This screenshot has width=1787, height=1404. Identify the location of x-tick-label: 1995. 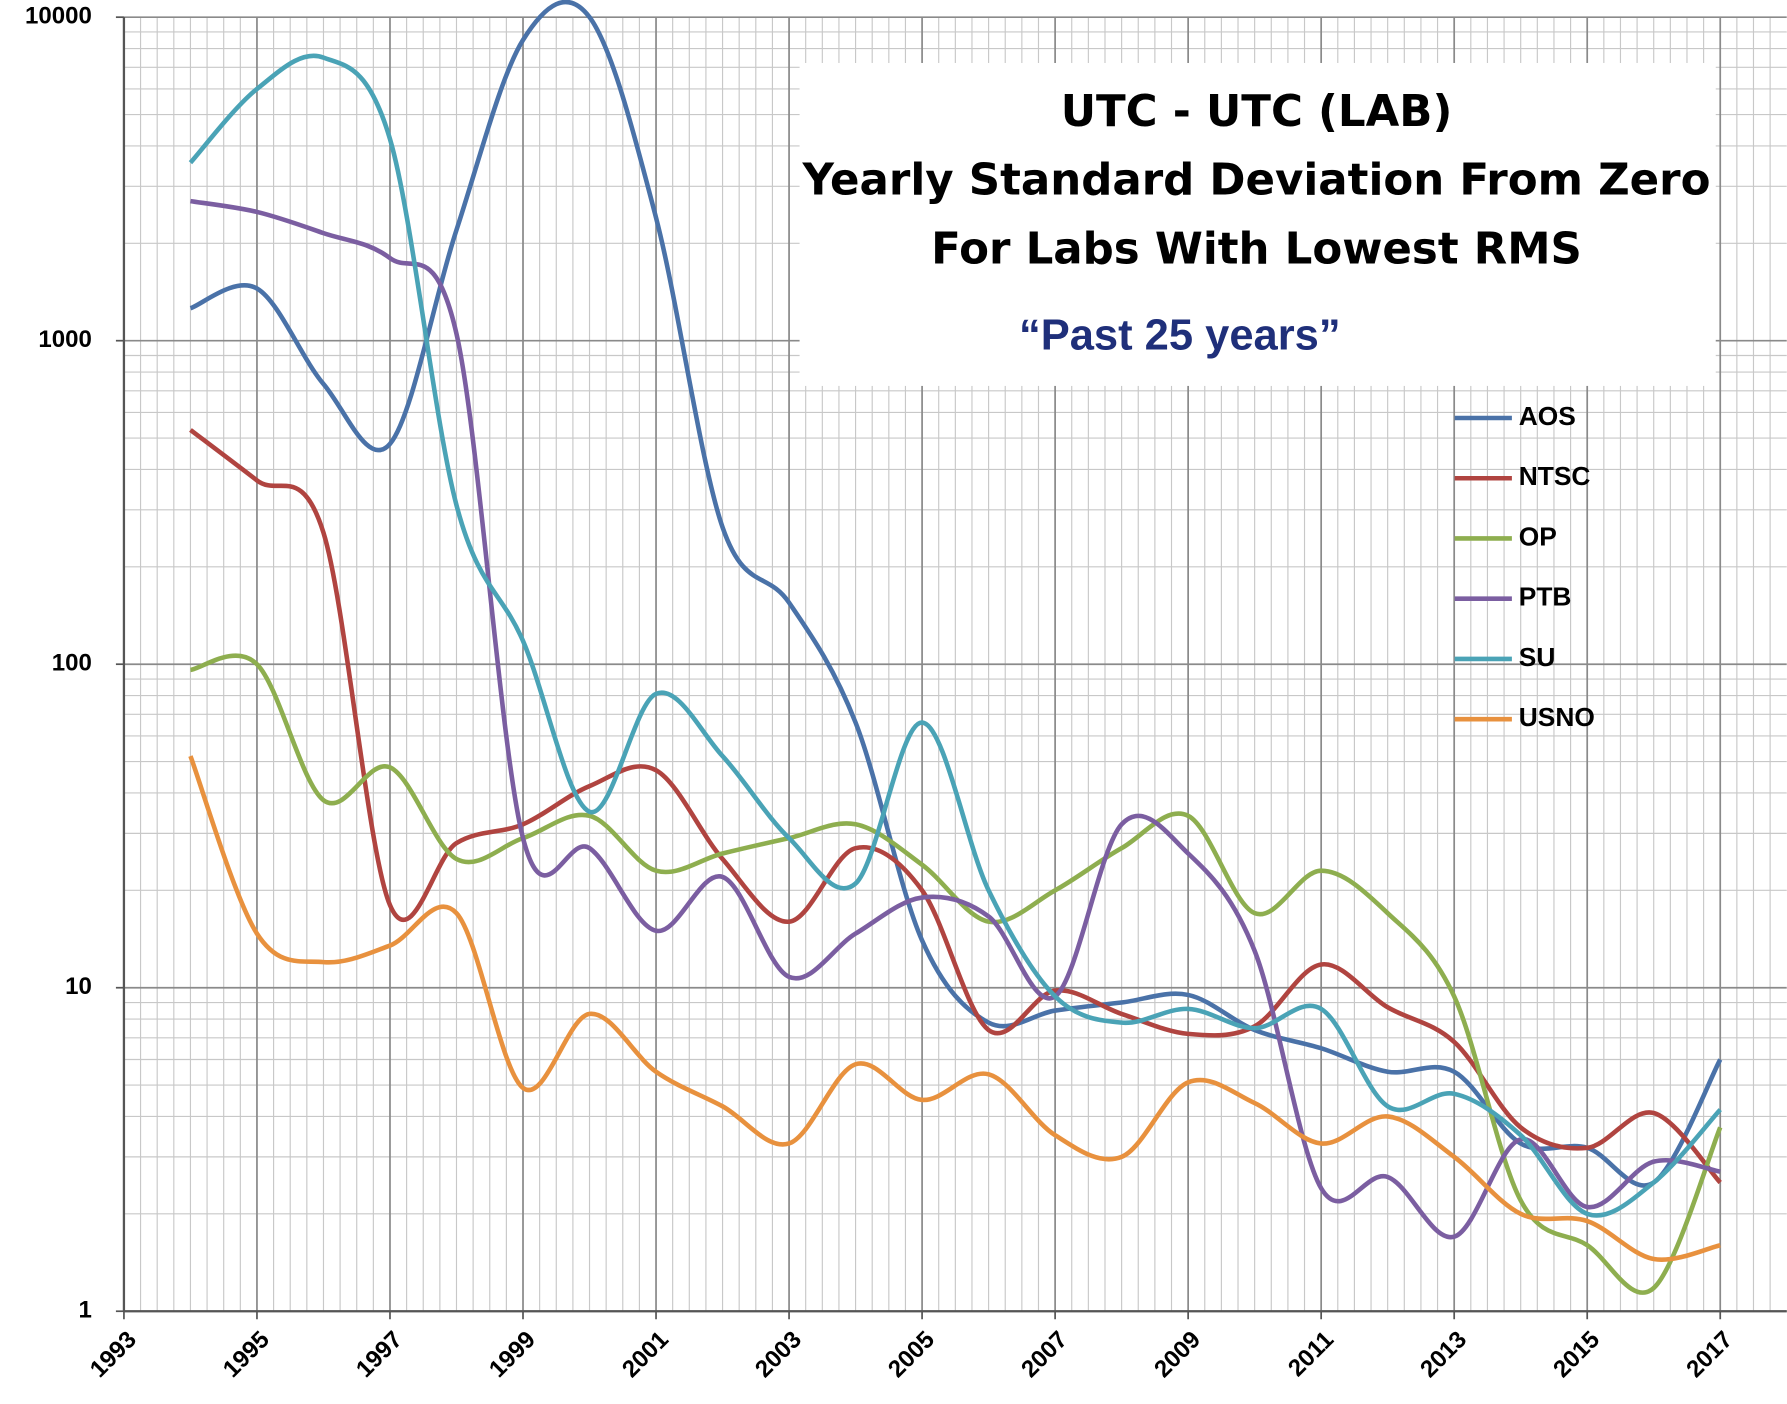
(246, 1354).